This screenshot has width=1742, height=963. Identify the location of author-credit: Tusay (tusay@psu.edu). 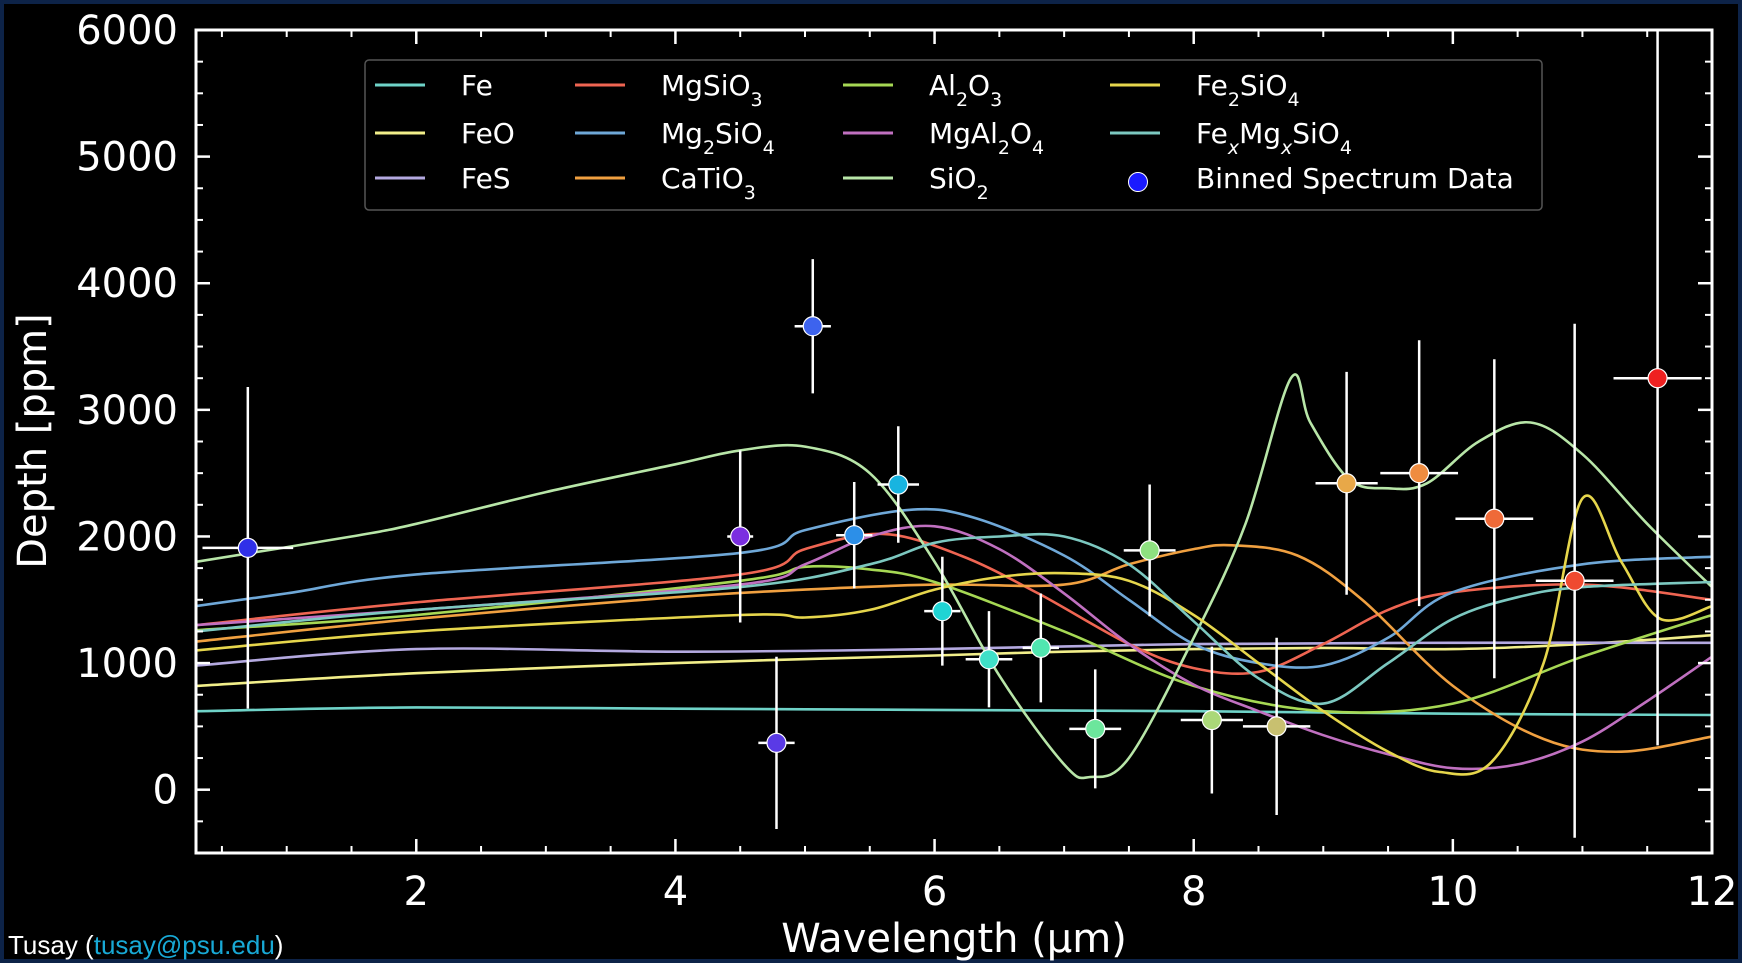
(145, 945).